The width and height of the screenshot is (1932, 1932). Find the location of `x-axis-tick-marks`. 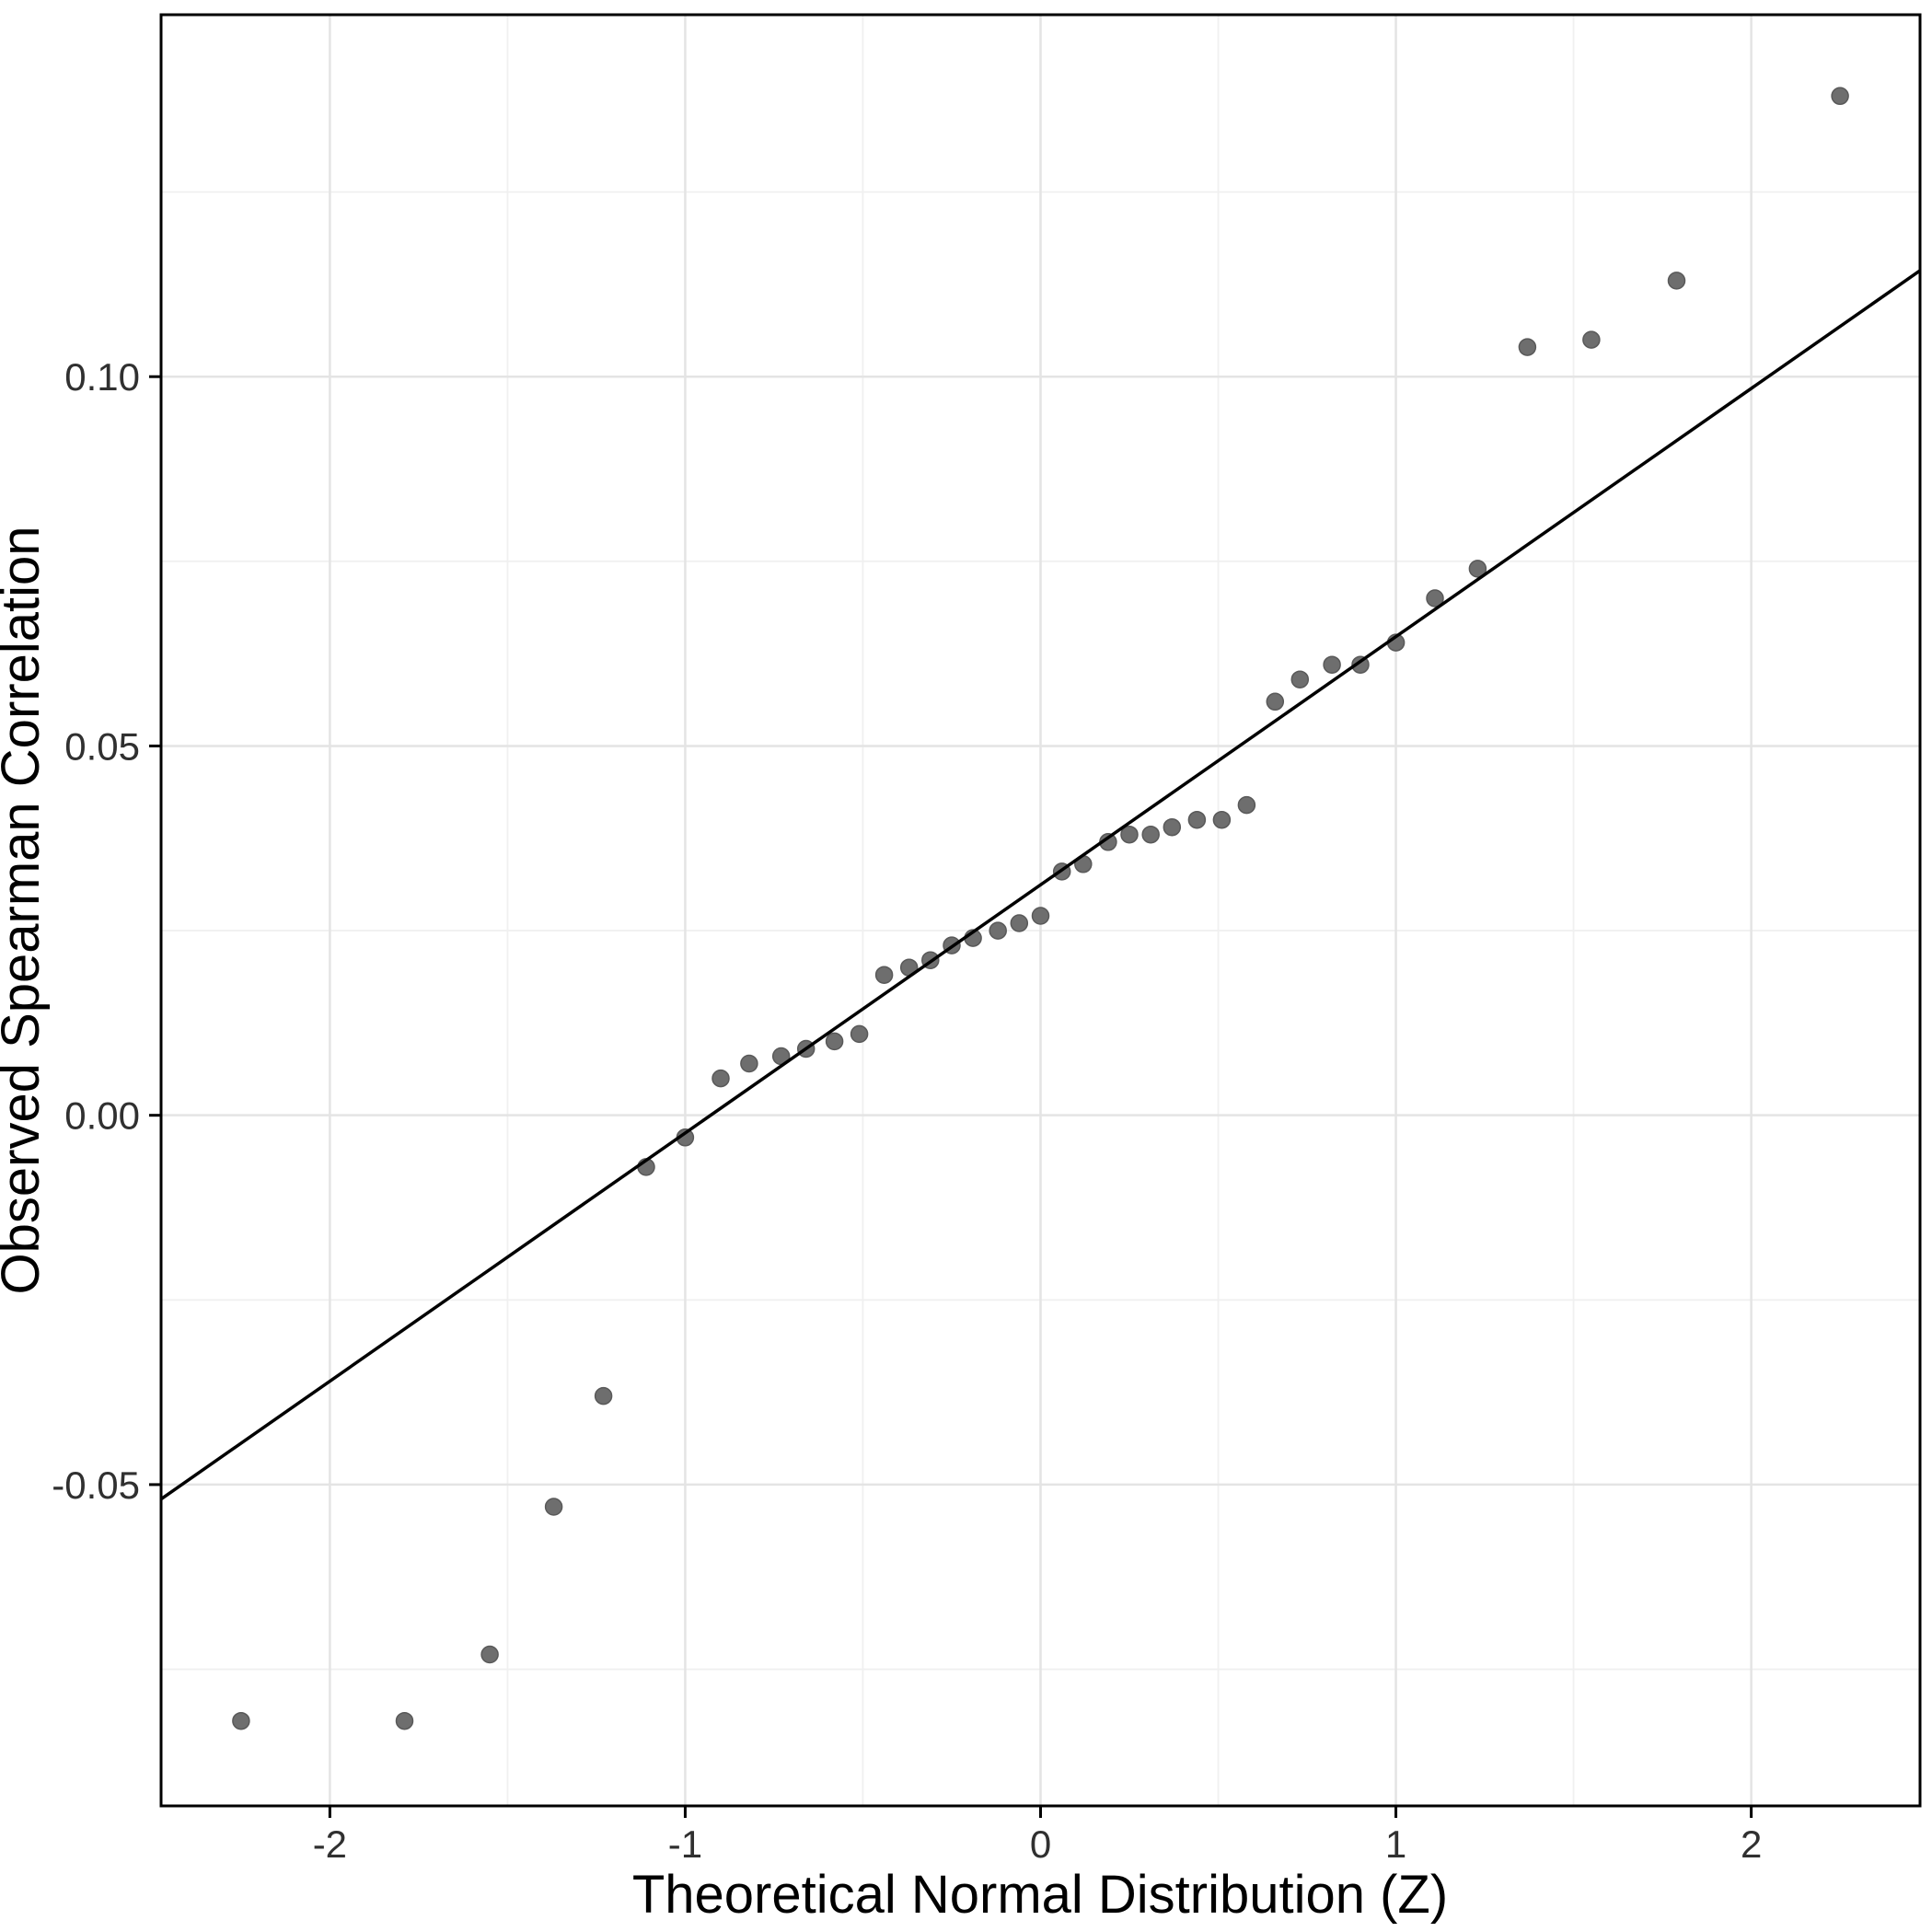

x-axis-tick-marks is located at coordinates (1040, 1812).